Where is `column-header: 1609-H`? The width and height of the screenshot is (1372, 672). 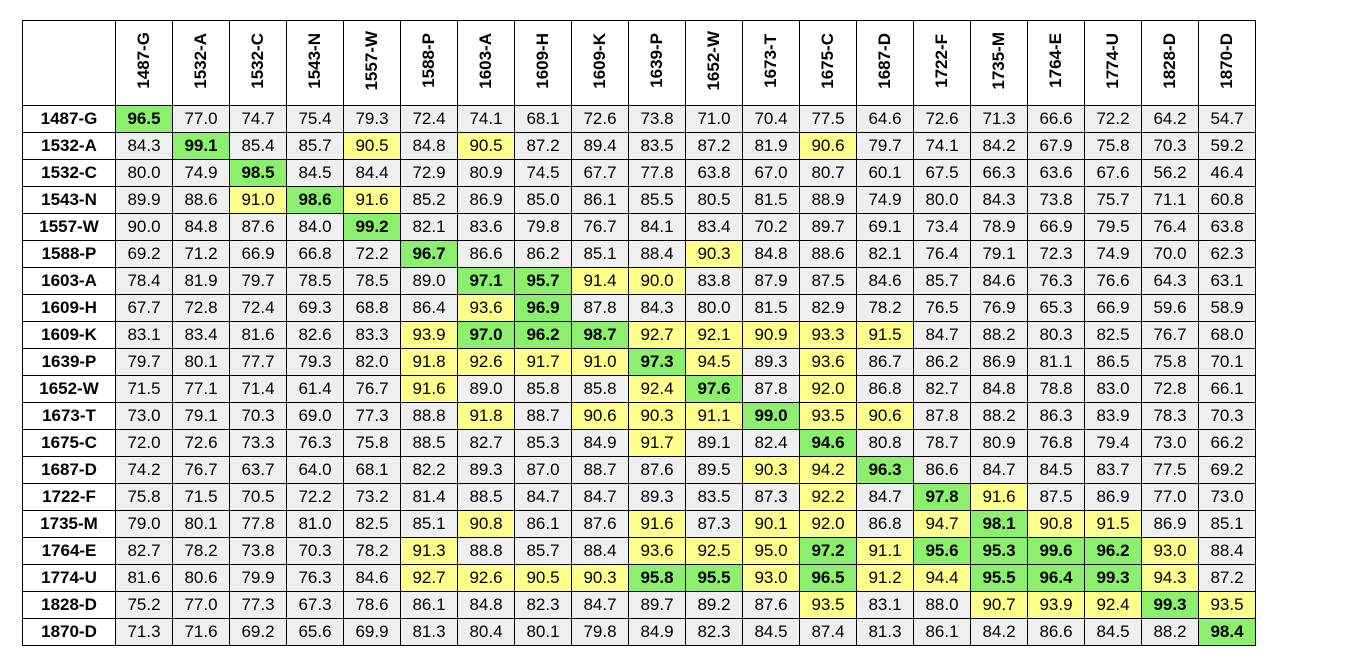
column-header: 1609-H is located at coordinates (543, 63).